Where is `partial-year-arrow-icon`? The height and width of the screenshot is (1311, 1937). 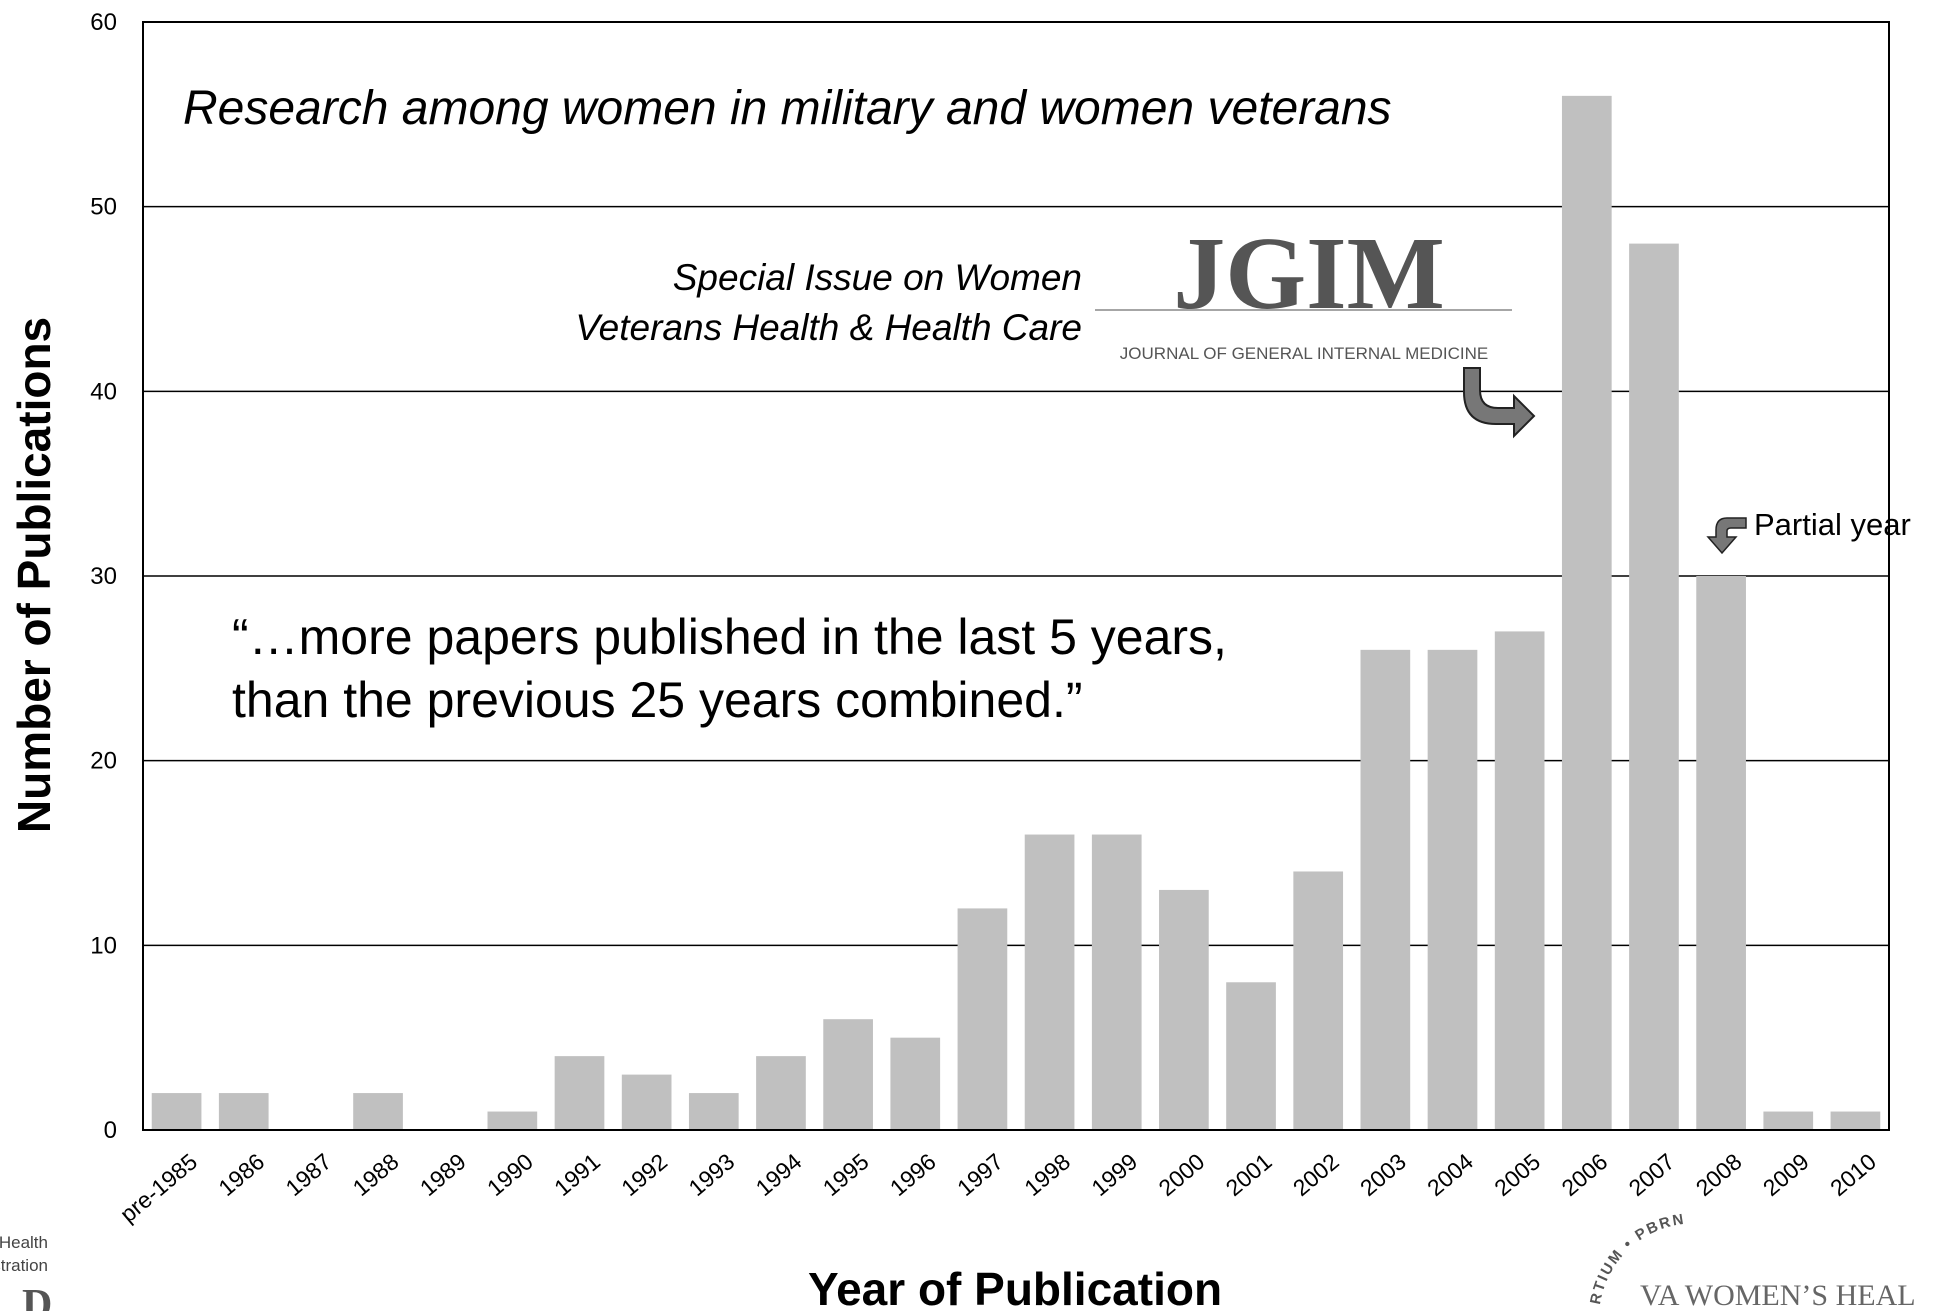 partial-year-arrow-icon is located at coordinates (1726, 536).